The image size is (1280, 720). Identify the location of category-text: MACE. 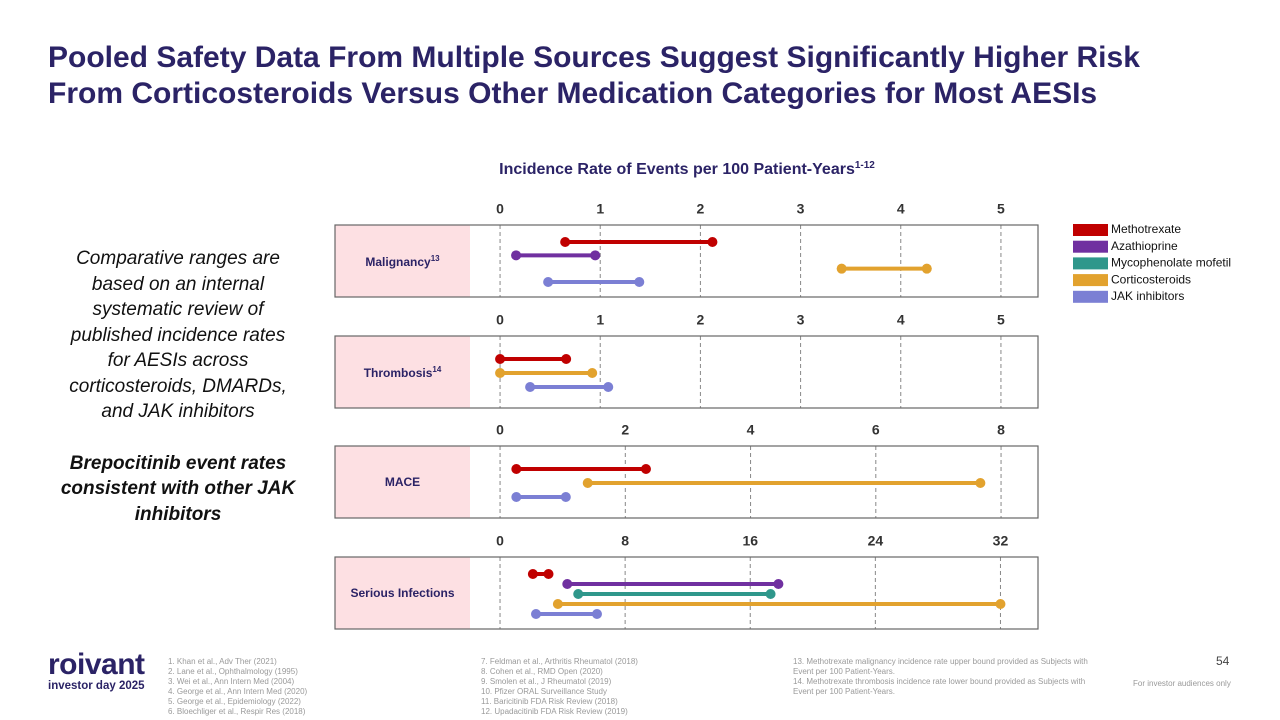
(402, 482).